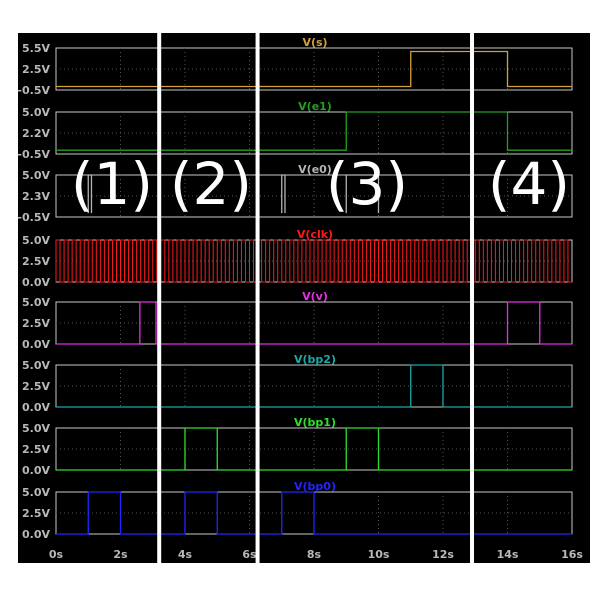 Image resolution: width=600 pixels, height=600 pixels. Describe the element at coordinates (443, 554) in the screenshot. I see `x-tick-label: 12s` at that location.